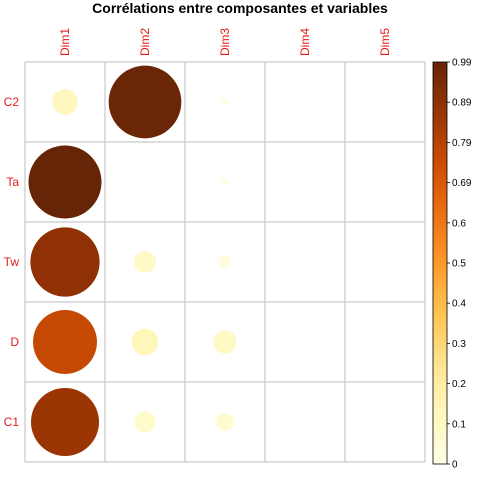 Image resolution: width=480 pixels, height=480 pixels. I want to click on column-label-dim3: Dim3, so click(225, 42).